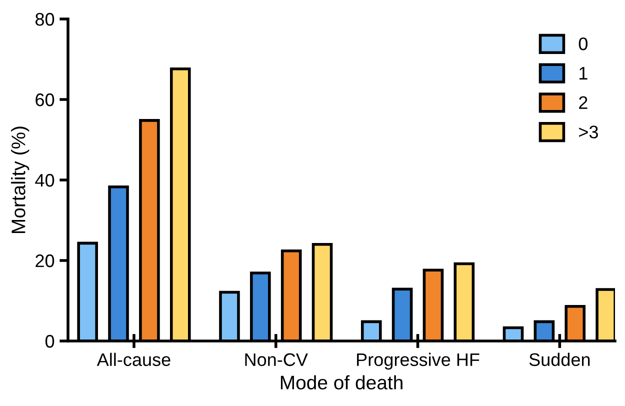 This screenshot has height=406, width=625. I want to click on y-tick-label: 40, so click(44, 180).